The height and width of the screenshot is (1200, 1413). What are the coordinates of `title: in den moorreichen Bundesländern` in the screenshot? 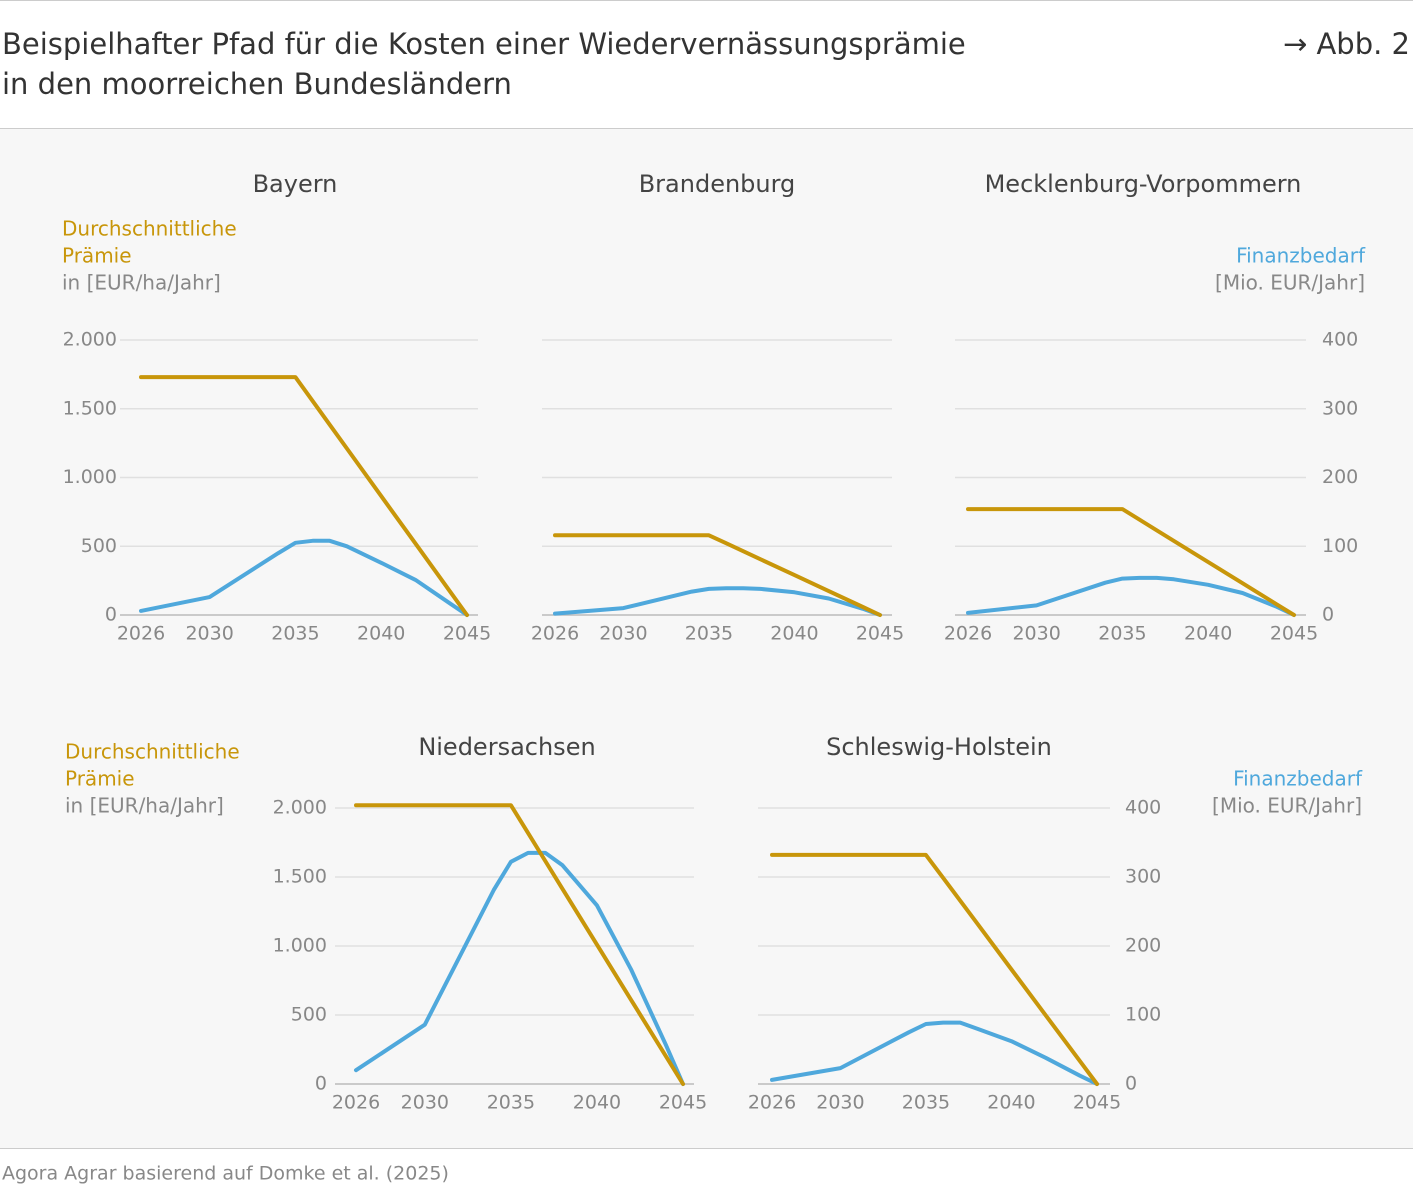 It's located at (257, 84).